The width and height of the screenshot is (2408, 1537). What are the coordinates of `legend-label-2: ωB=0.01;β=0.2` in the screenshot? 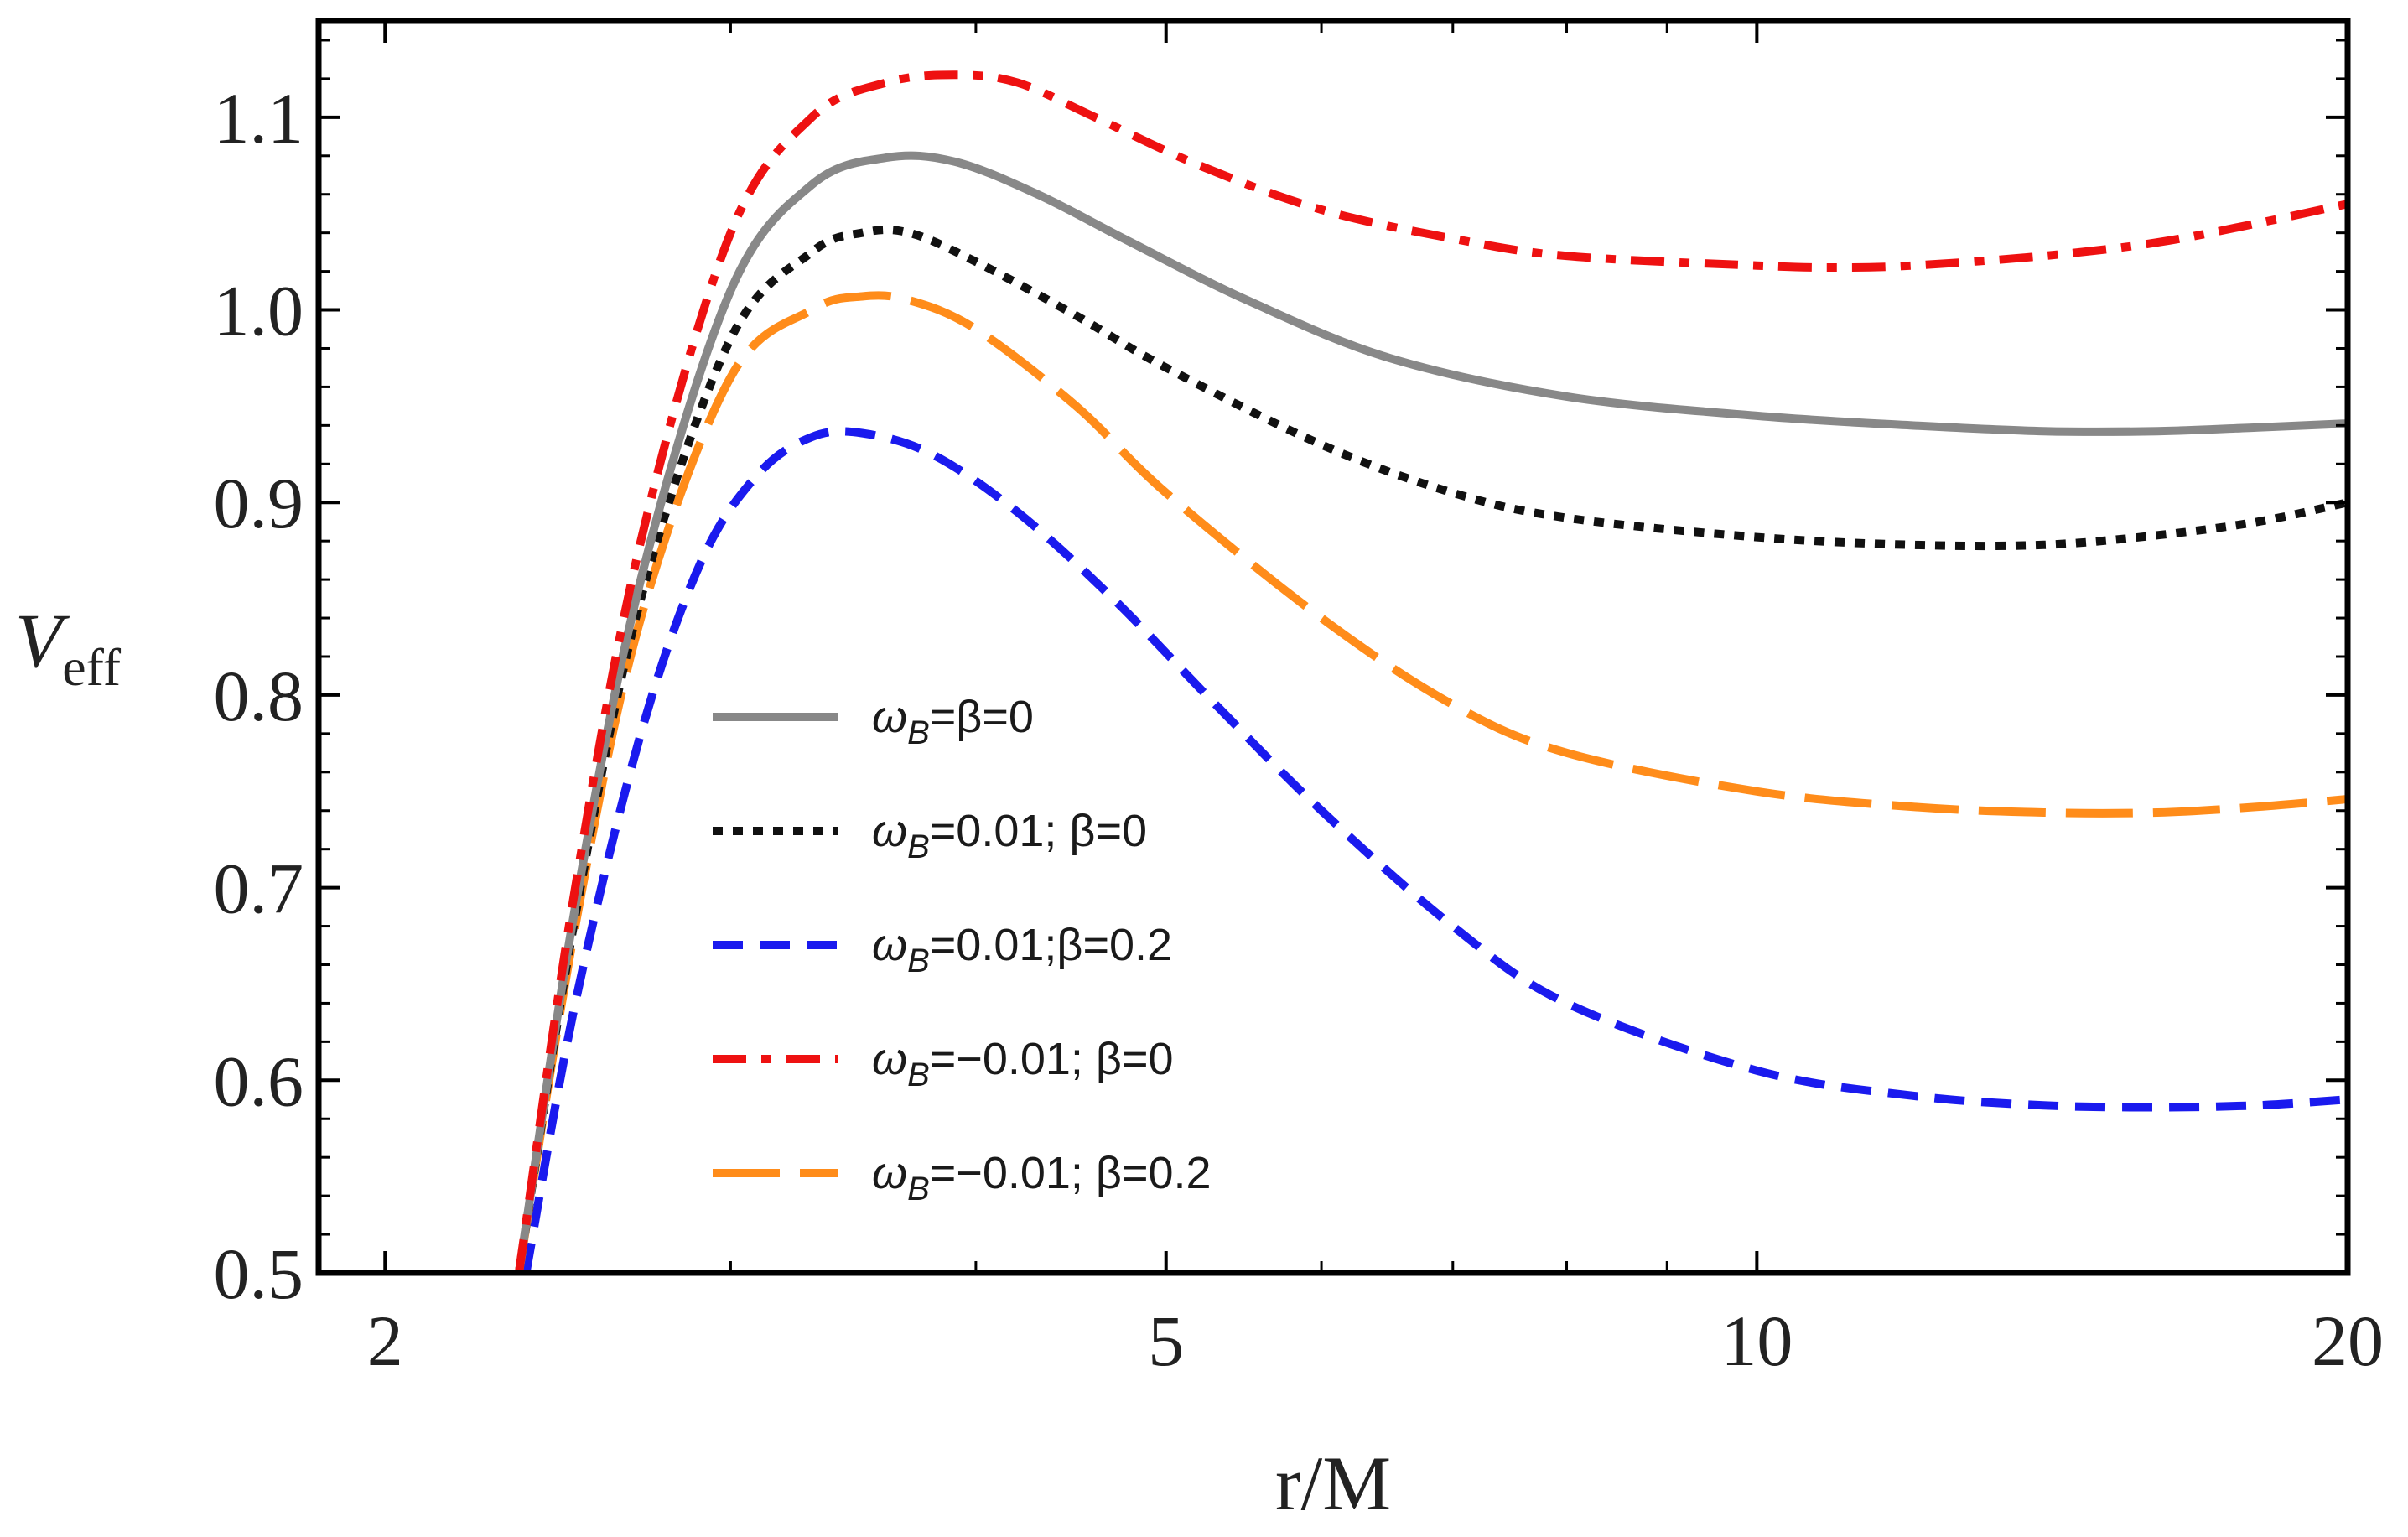 It's located at (1022, 950).